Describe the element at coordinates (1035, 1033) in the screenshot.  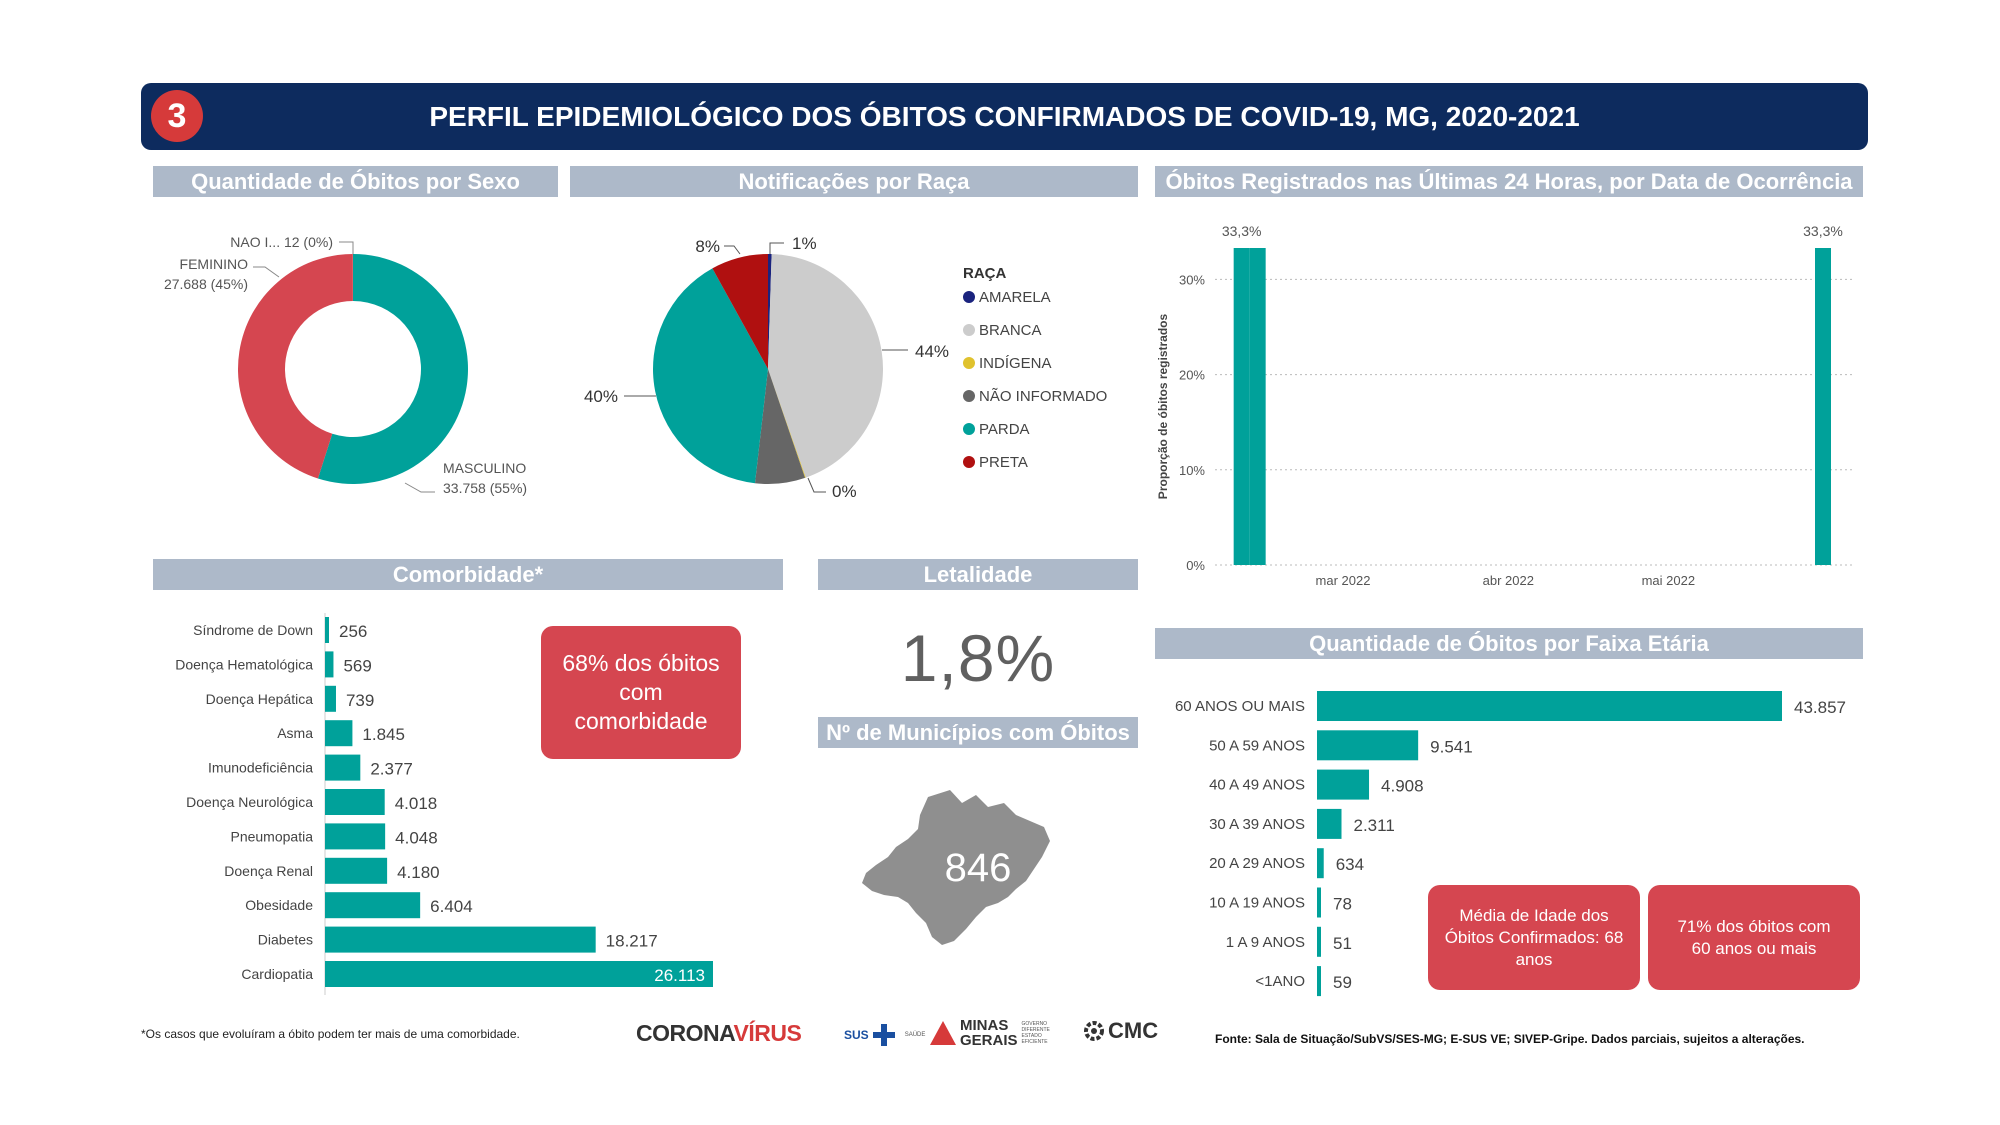
I see `governo-text: GOVERNO DIFERENTE ESTADO EFICIENTE` at that location.